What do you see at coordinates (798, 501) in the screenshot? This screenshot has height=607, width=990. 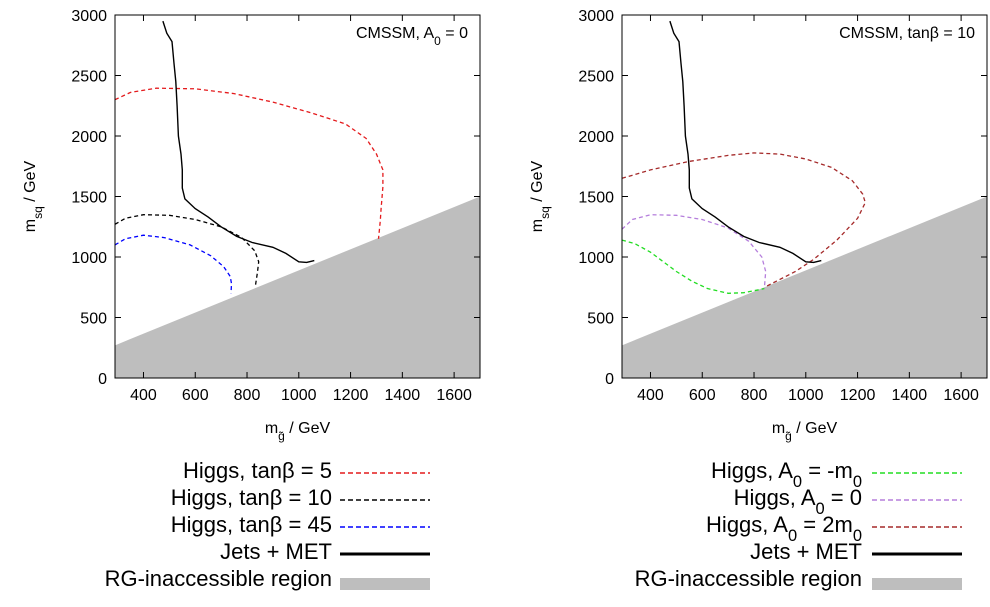 I see `legend-label: Higgs, A0 = 0` at bounding box center [798, 501].